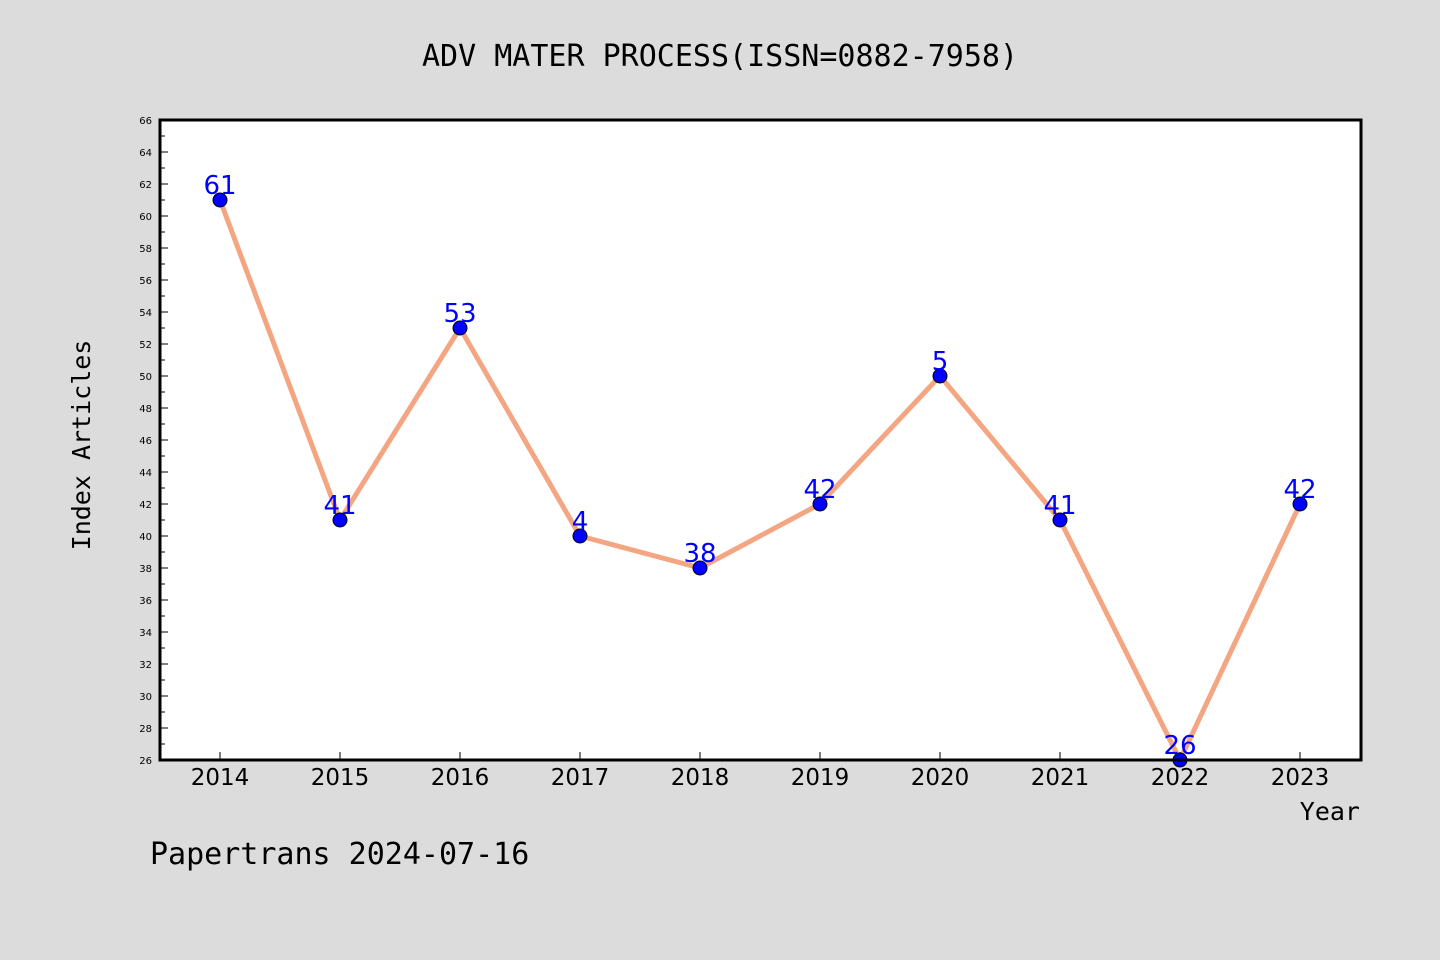 The height and width of the screenshot is (960, 1440). I want to click on y-tick-label: 52, so click(145, 345).